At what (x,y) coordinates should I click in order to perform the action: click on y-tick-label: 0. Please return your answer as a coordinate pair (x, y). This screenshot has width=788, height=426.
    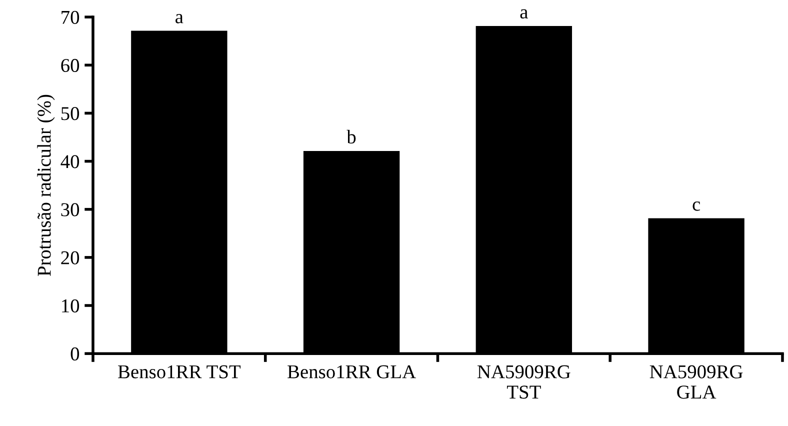
    Looking at the image, I should click on (75, 354).